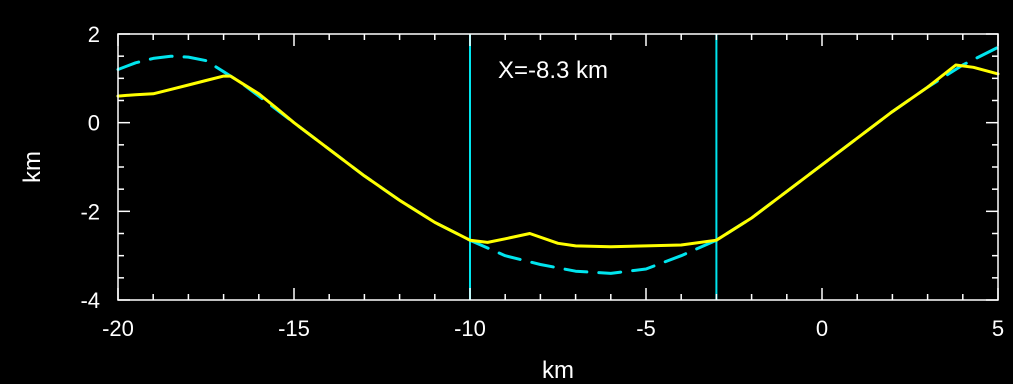 The image size is (1013, 384). What do you see at coordinates (32, 167) in the screenshot?
I see `y-axis-label: km` at bounding box center [32, 167].